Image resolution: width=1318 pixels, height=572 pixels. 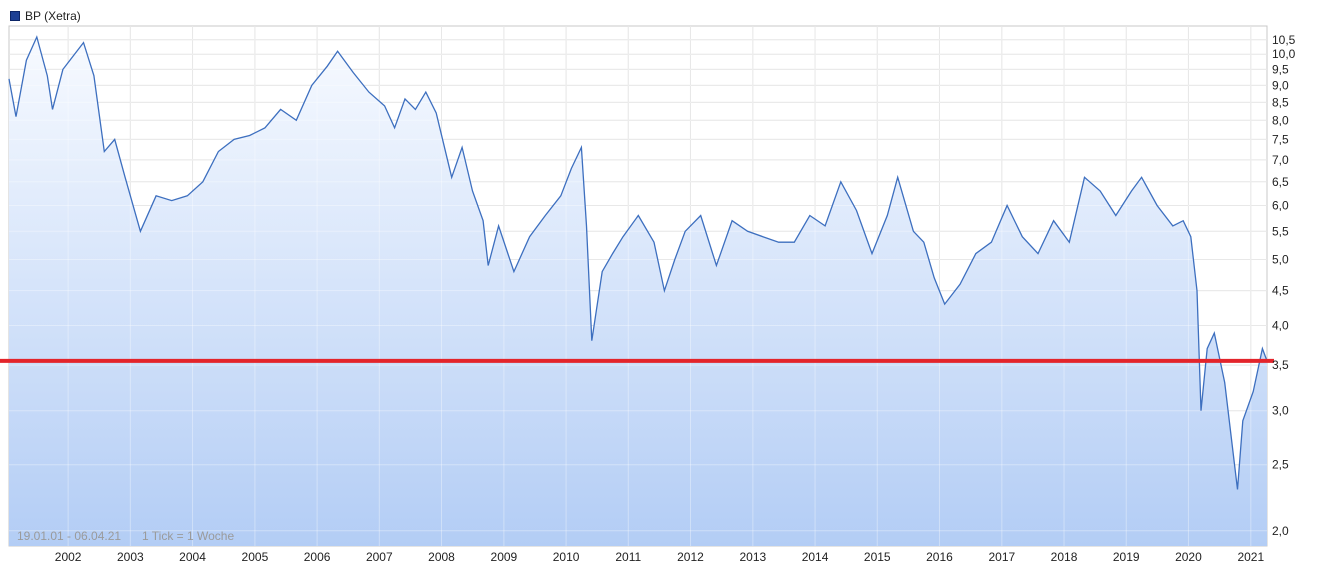 What do you see at coordinates (1280, 205) in the screenshot?
I see `y-tick-label: 6,0` at bounding box center [1280, 205].